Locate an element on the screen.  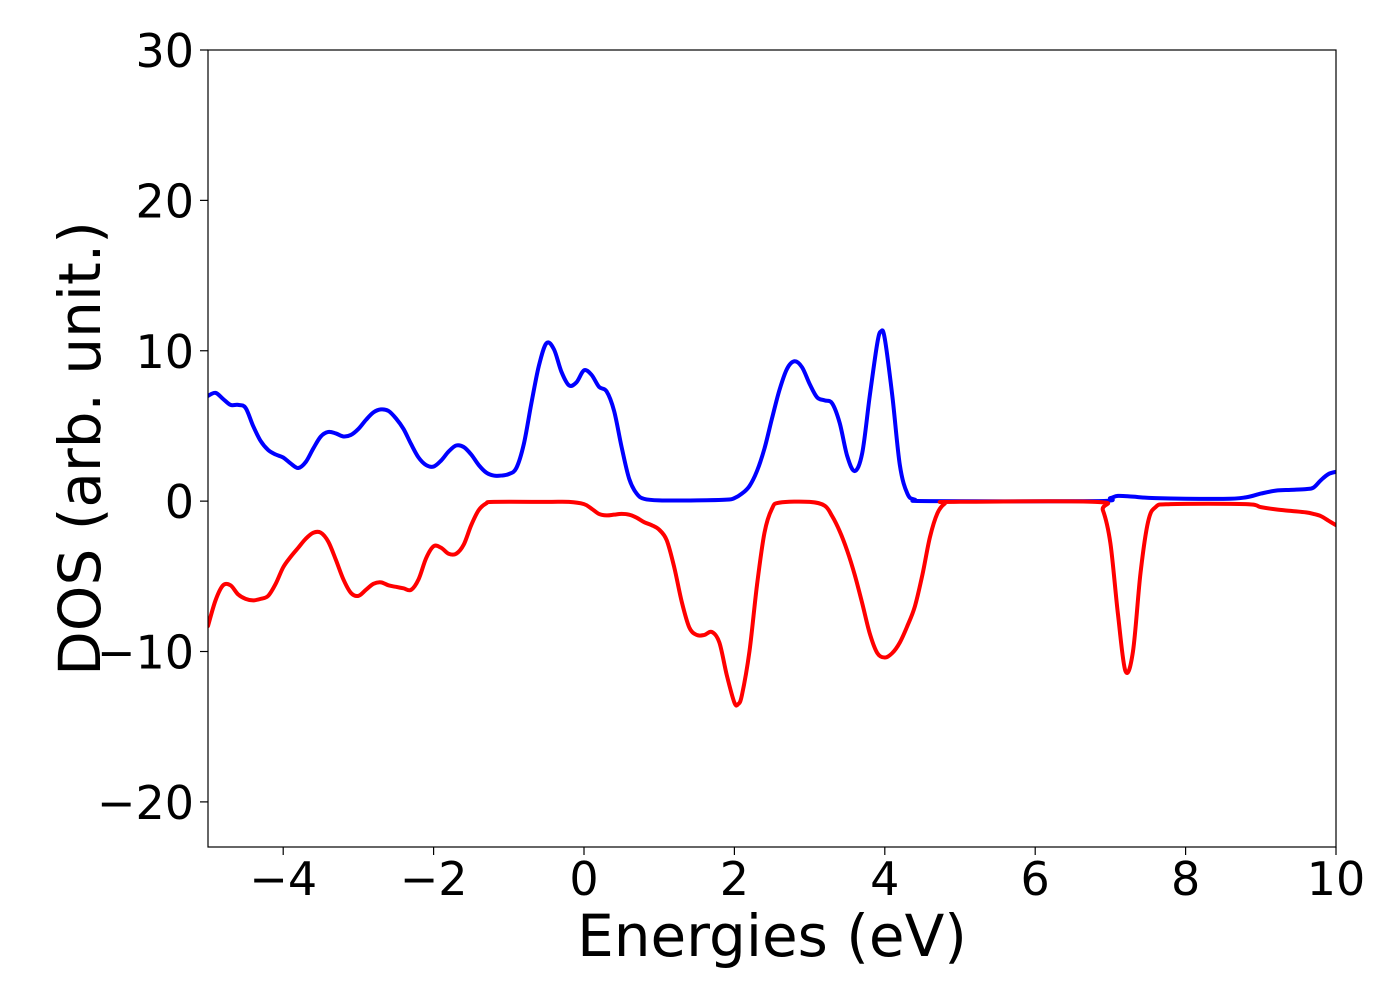
x-tick-label: 6 is located at coordinates (1035, 879).